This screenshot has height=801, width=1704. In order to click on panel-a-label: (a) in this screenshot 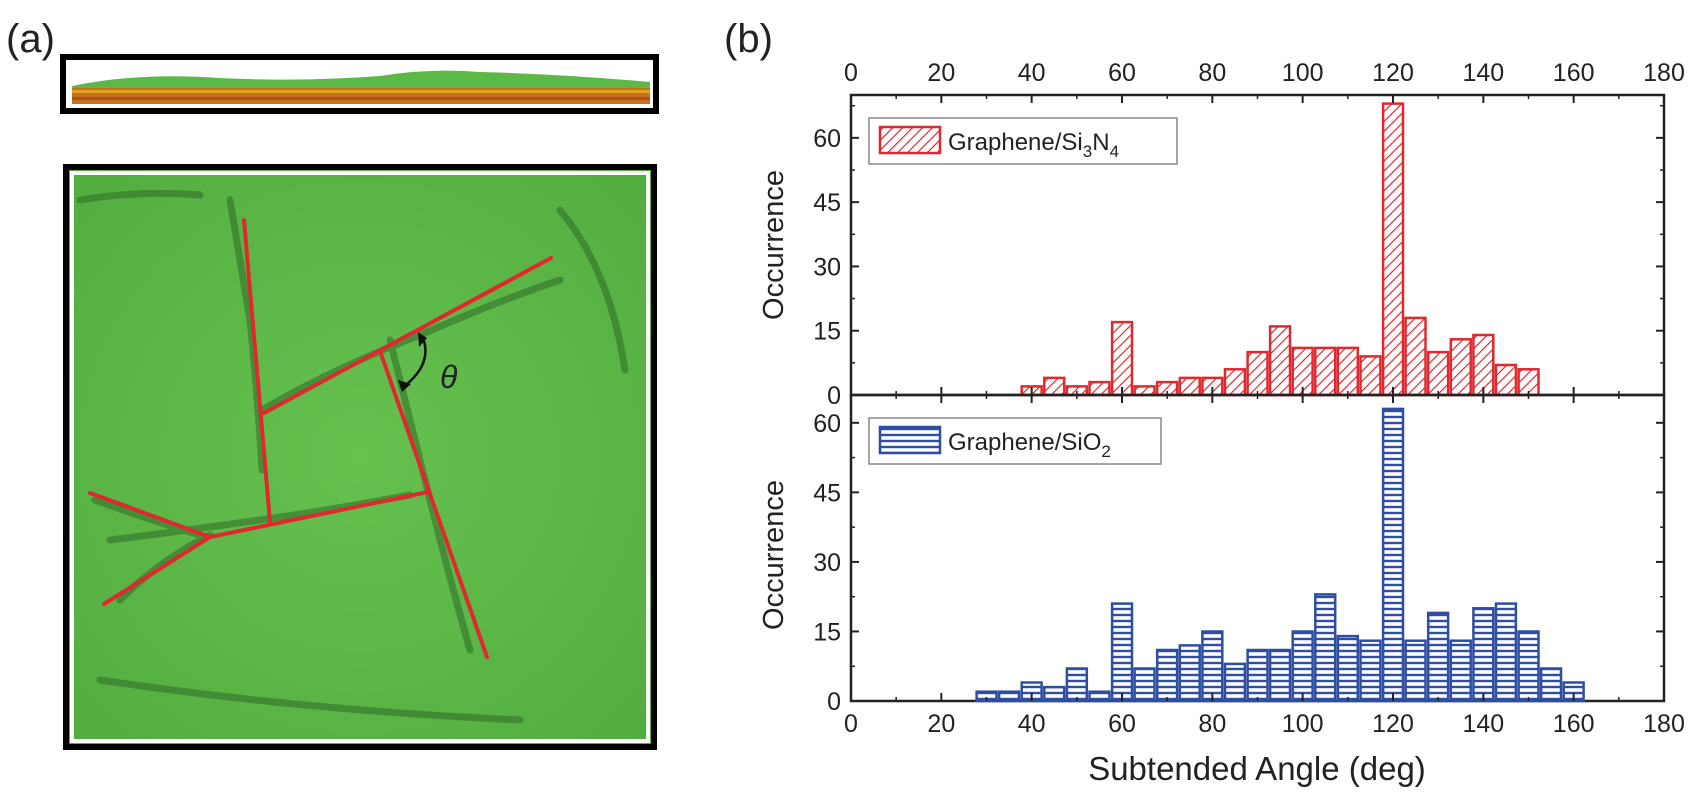, I will do `click(30, 39)`.